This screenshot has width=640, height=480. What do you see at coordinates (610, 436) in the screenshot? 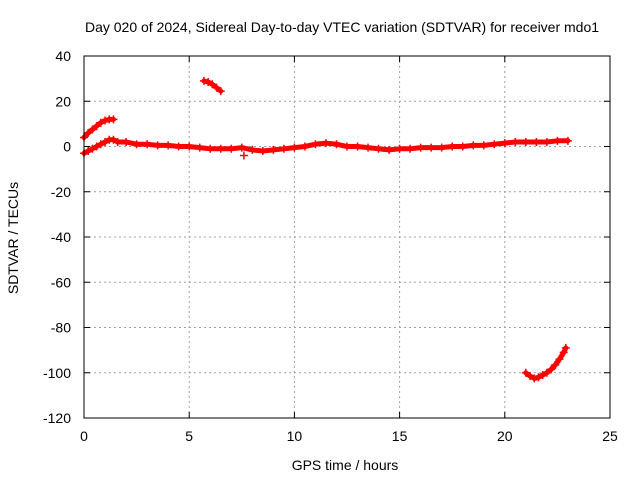
I see `x-tick-label: 25` at bounding box center [610, 436].